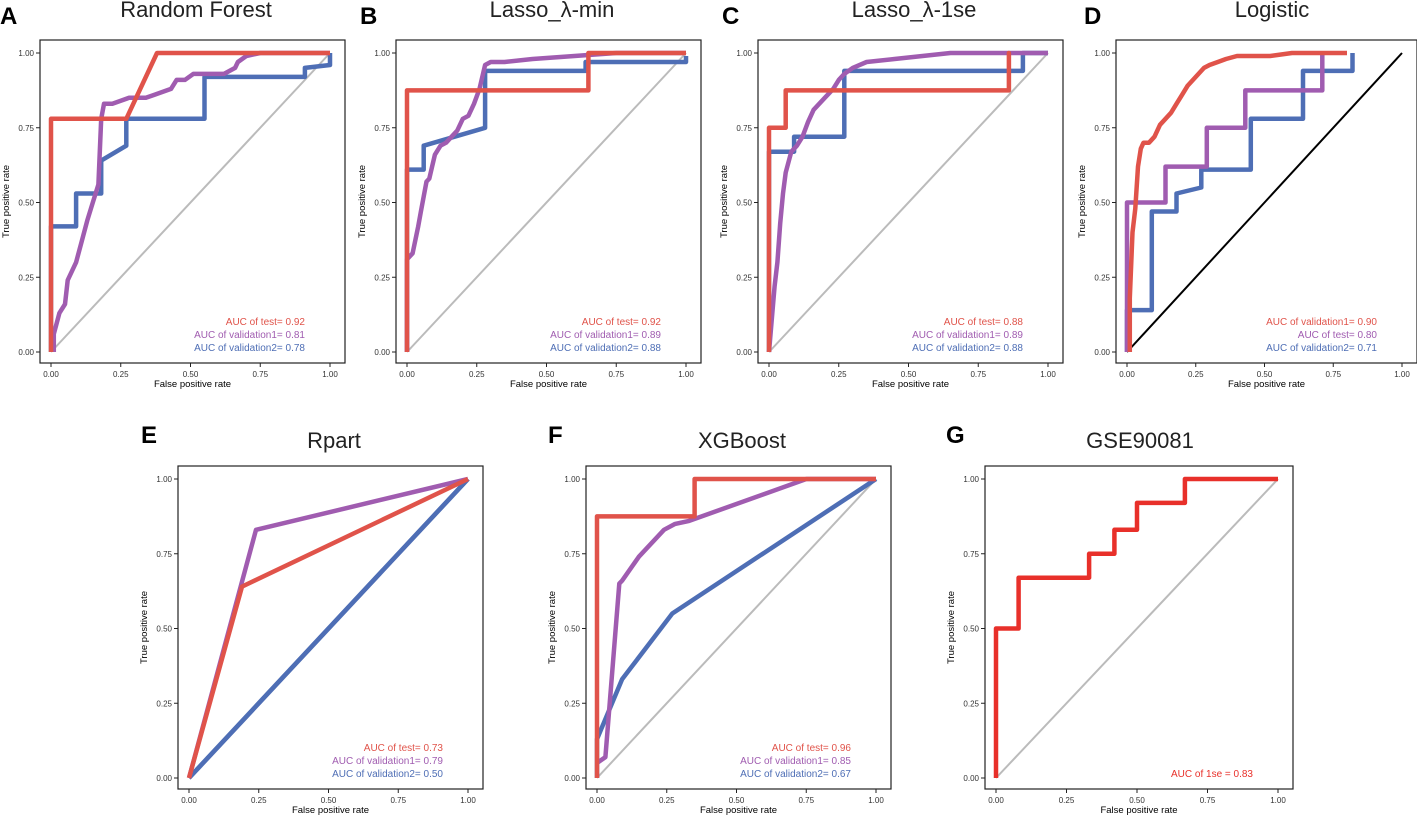 The image size is (1417, 817). What do you see at coordinates (249, 348) in the screenshot?
I see `auc-label-a-2: AUC of validation2= 0.78` at bounding box center [249, 348].